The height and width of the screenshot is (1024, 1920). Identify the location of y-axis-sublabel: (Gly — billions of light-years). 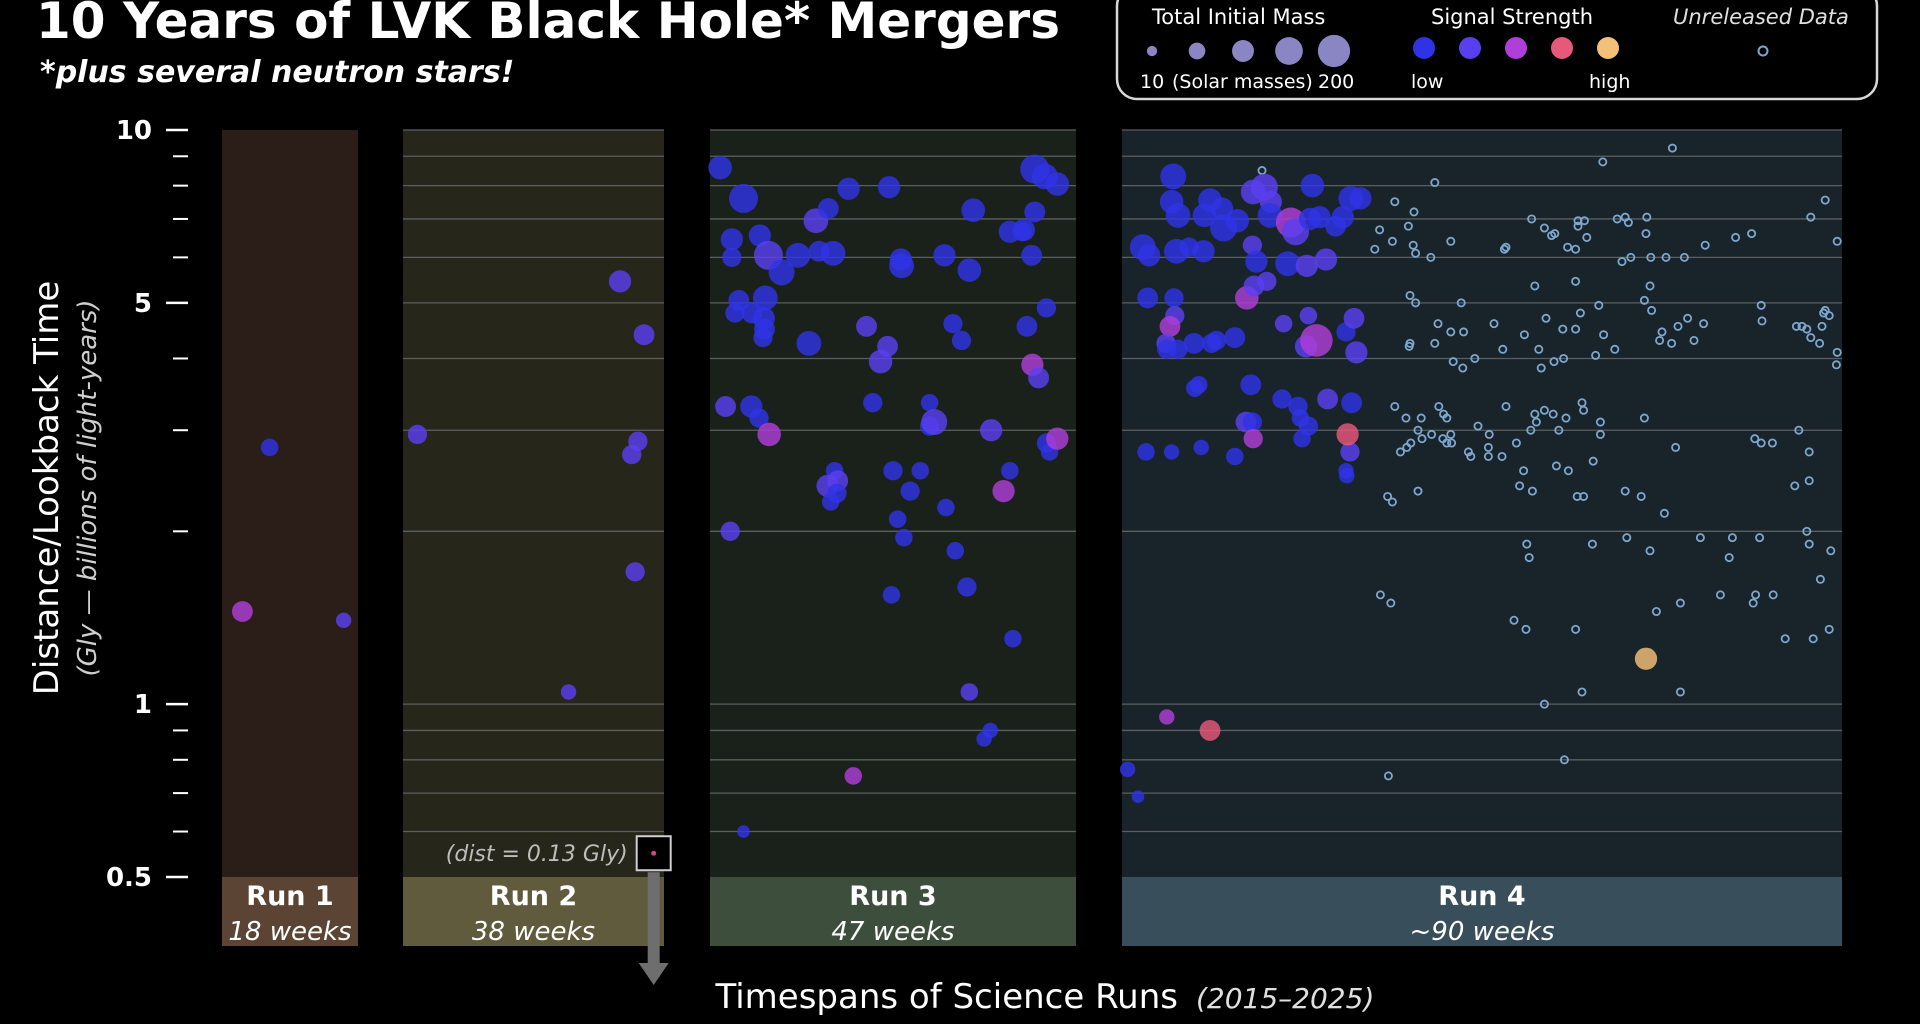
(88, 487).